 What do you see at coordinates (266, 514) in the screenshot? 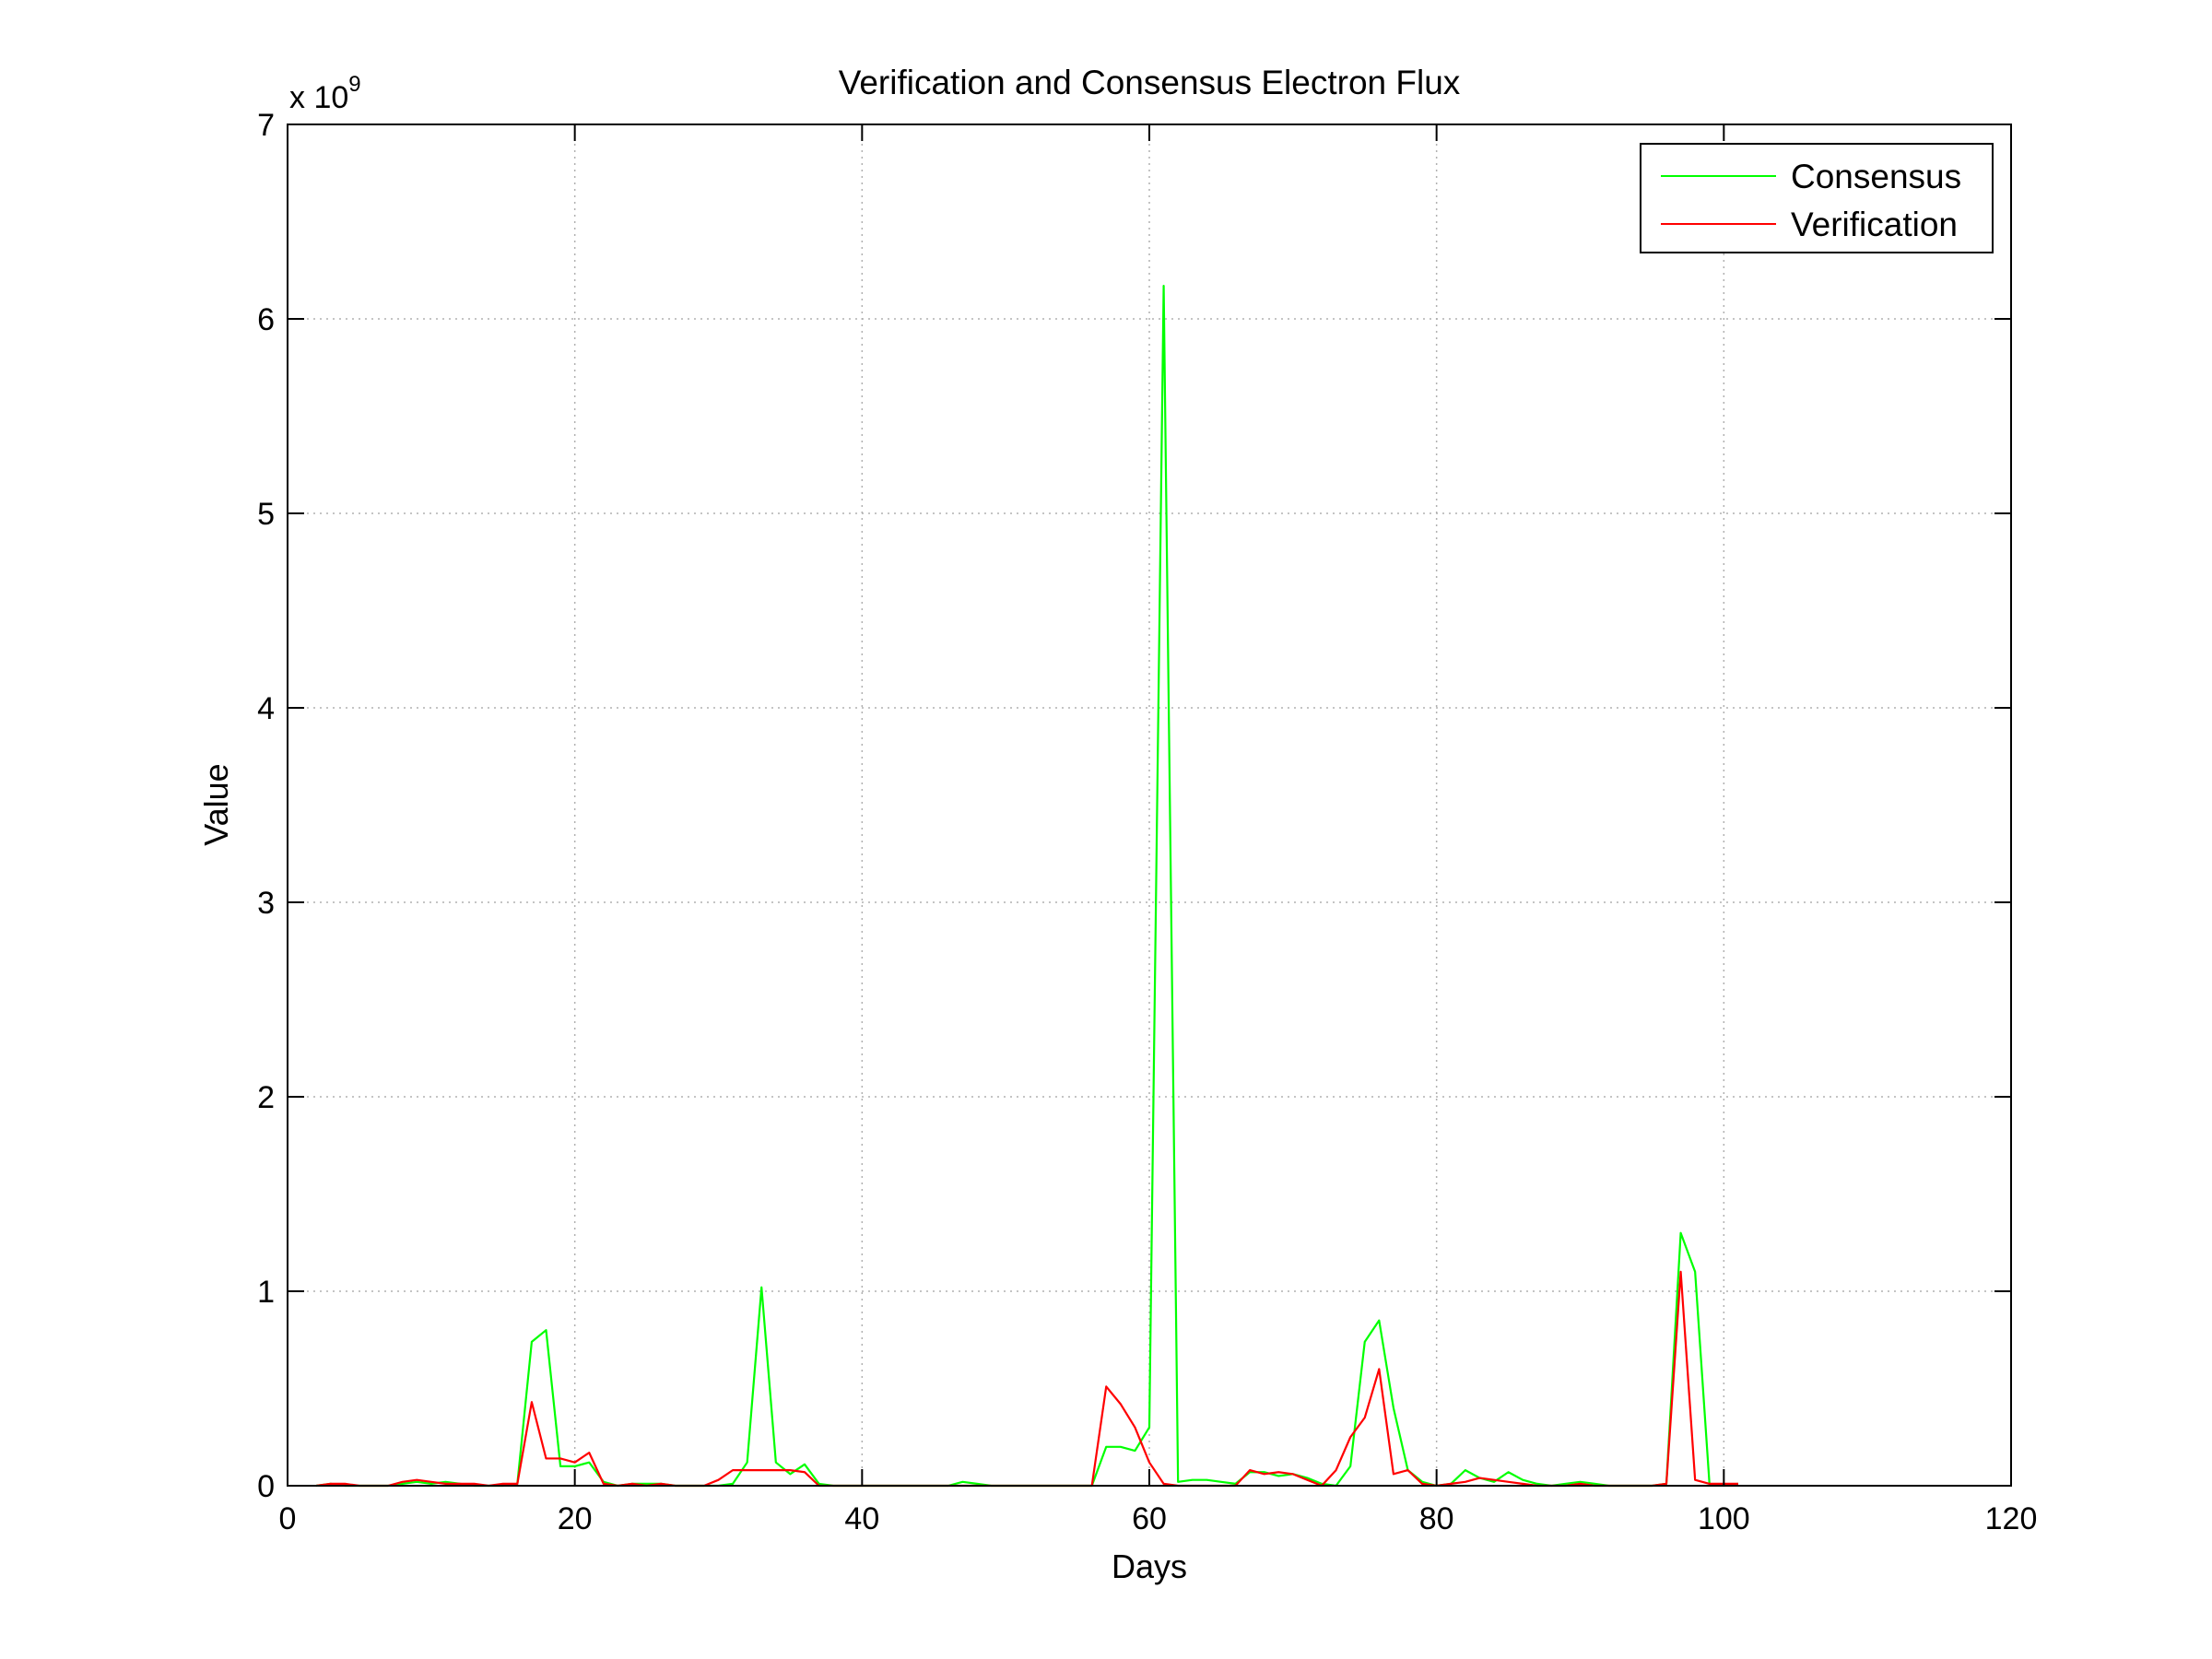
I see `y-tick-label: 5` at bounding box center [266, 514].